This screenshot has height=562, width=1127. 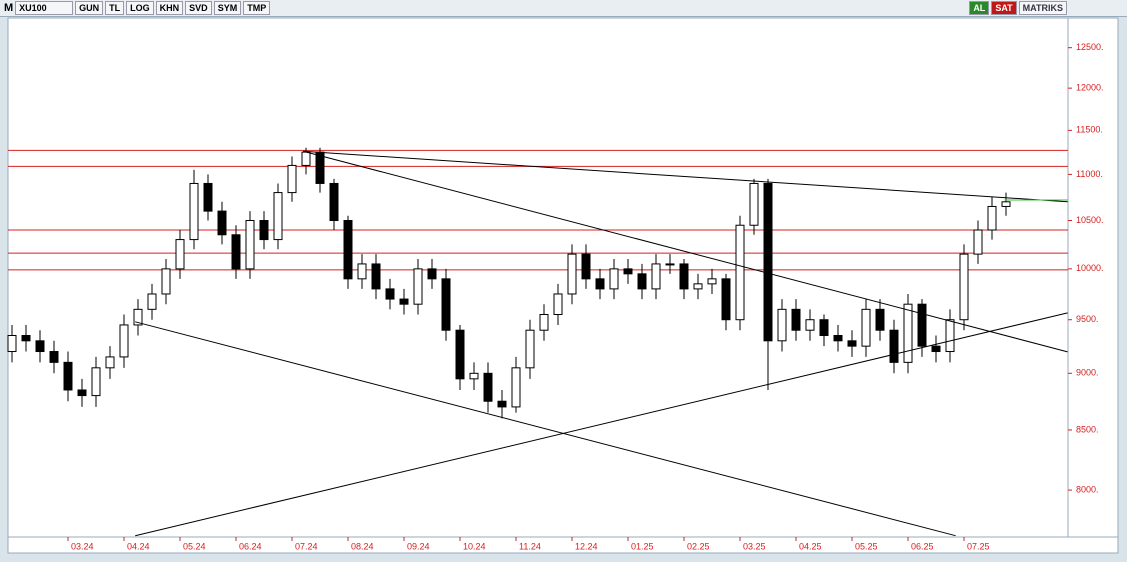 What do you see at coordinates (82, 546) in the screenshot?
I see `x-tick-label: 03.24` at bounding box center [82, 546].